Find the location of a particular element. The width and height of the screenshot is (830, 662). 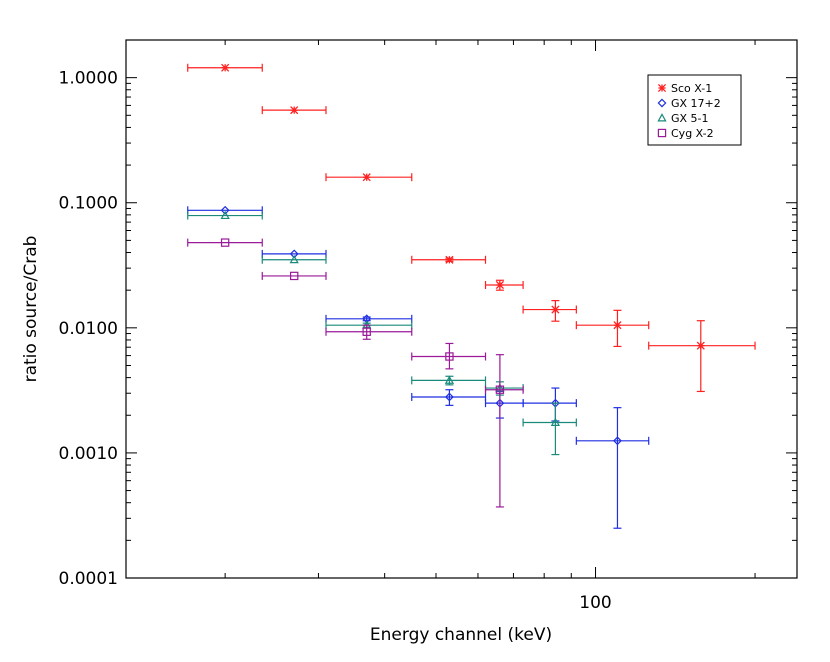

x-axis-label: Energy channel (keV) is located at coordinates (461, 635).